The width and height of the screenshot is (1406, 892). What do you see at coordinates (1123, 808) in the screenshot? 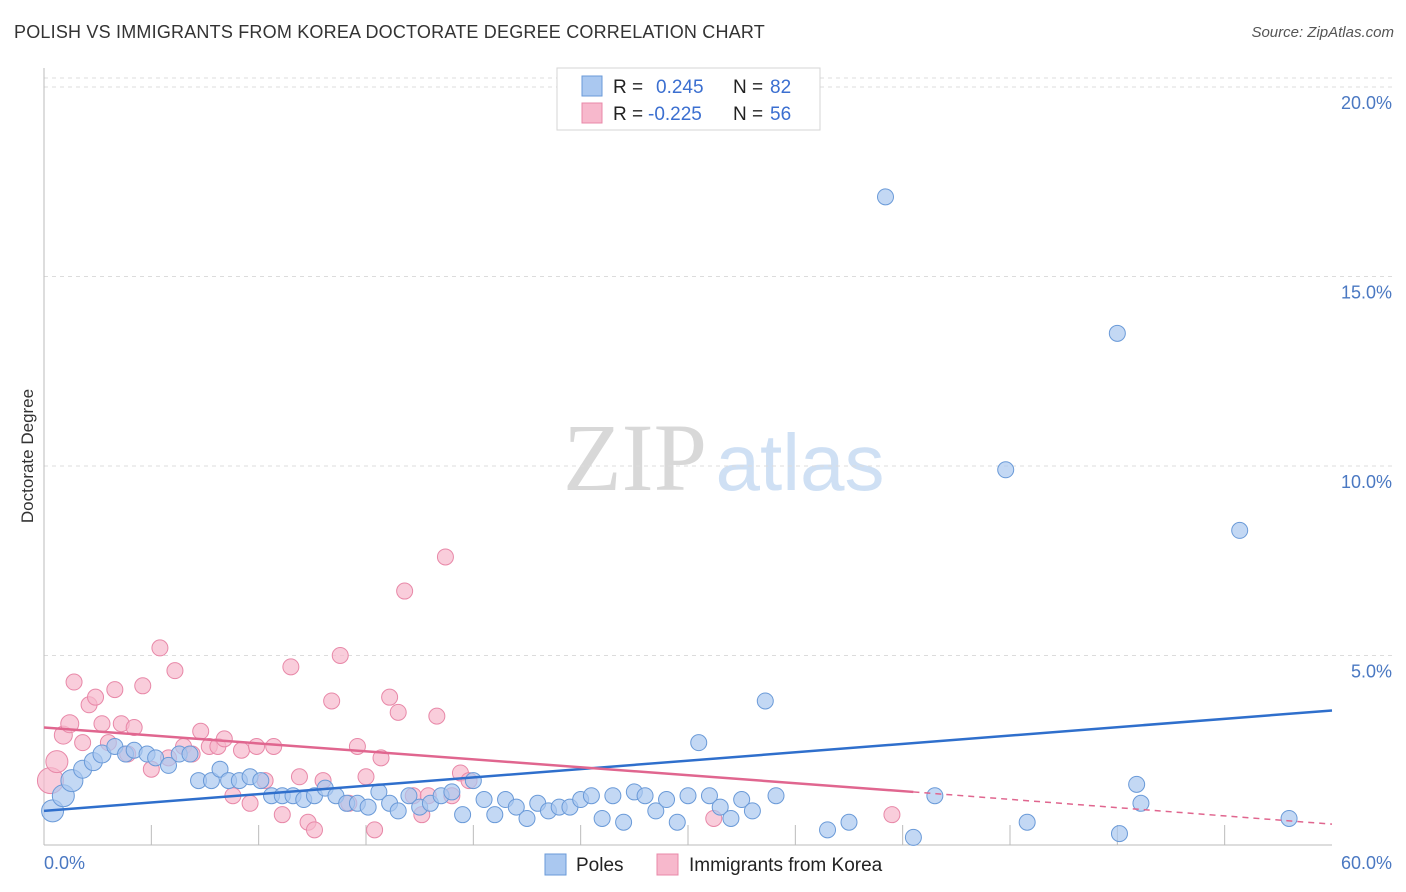
I see `korea-trend-extension` at bounding box center [1123, 808].